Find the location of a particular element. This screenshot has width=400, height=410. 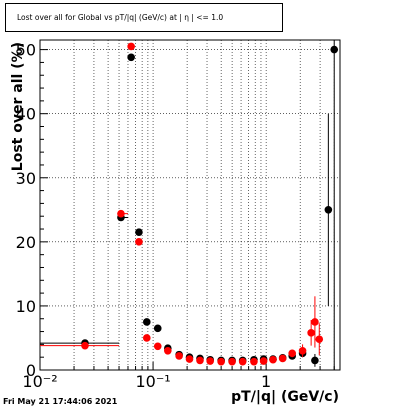

y-tick-label: 0 is located at coordinates (31, 370).